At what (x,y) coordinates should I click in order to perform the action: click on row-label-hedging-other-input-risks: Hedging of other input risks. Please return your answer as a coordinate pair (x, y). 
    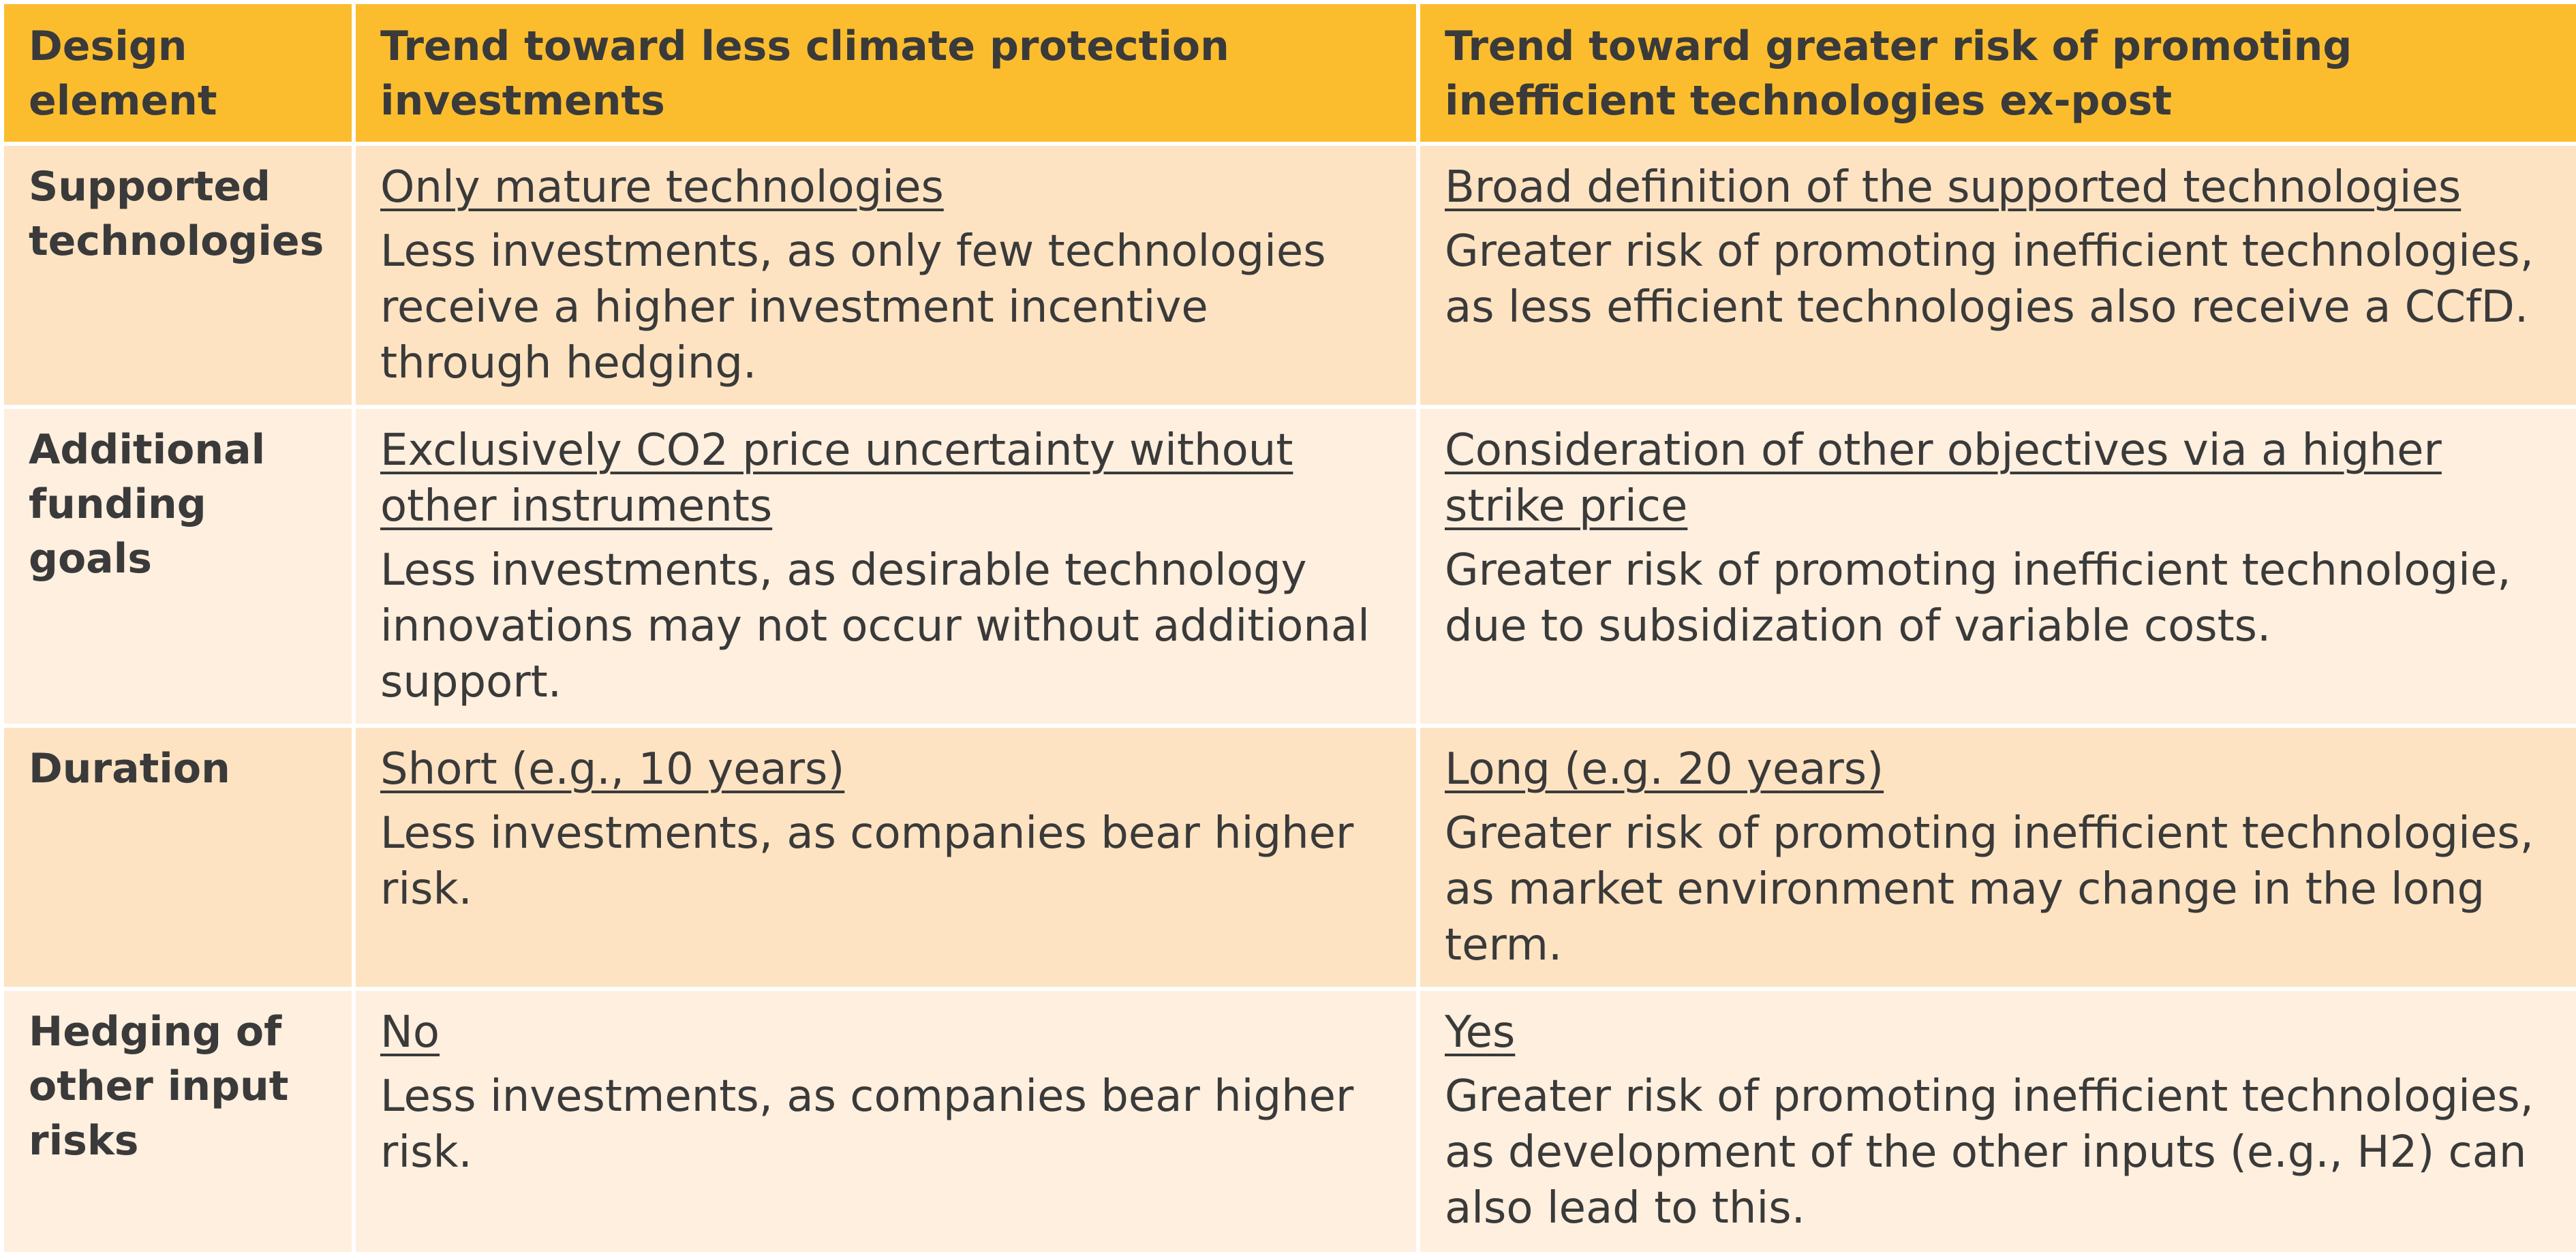
    Looking at the image, I should click on (178, 1122).